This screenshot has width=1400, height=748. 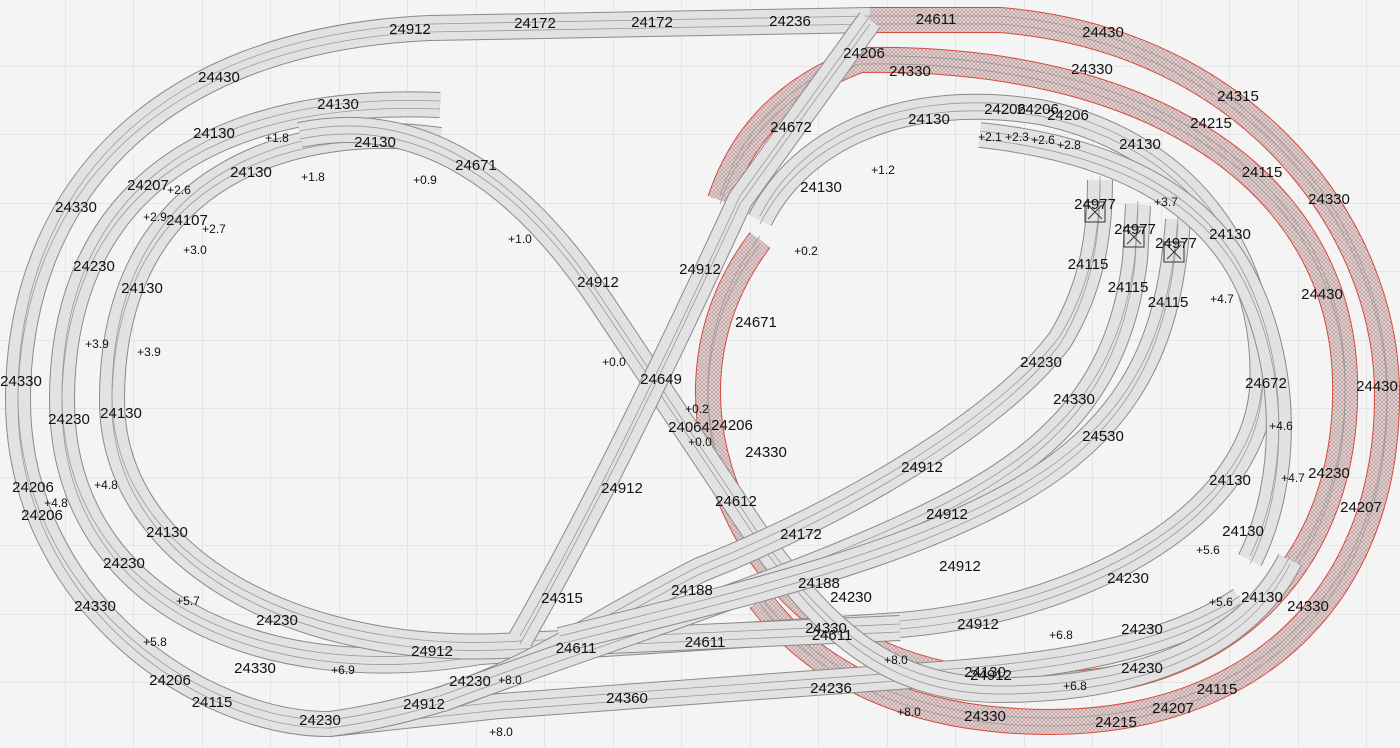 What do you see at coordinates (188, 601) in the screenshot?
I see `height-label: +5.7` at bounding box center [188, 601].